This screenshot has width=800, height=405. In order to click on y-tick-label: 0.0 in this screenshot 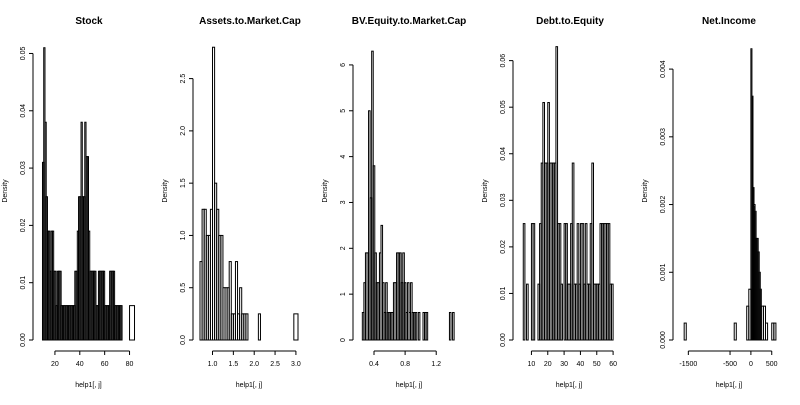, I will do `click(183, 340)`.